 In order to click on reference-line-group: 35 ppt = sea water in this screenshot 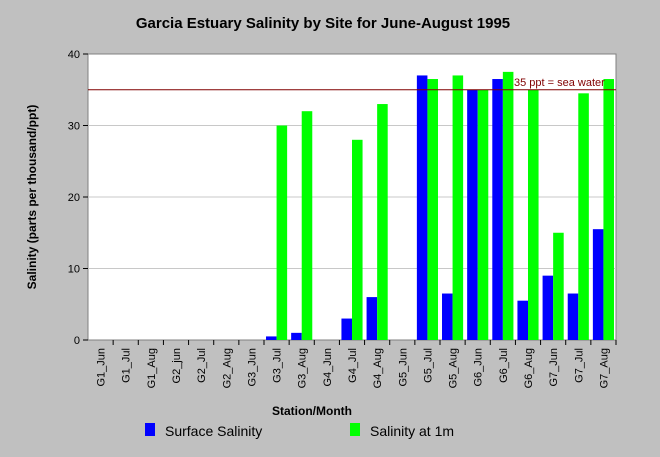, I will do `click(352, 84)`.